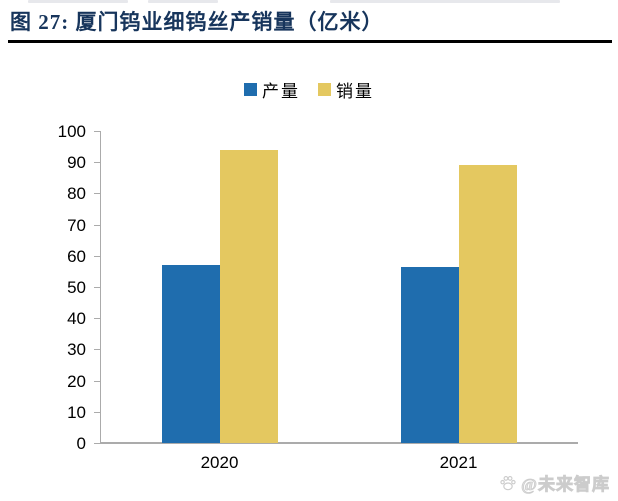 The width and height of the screenshot is (618, 501). What do you see at coordinates (76, 163) in the screenshot?
I see `y-tick-label: 90` at bounding box center [76, 163].